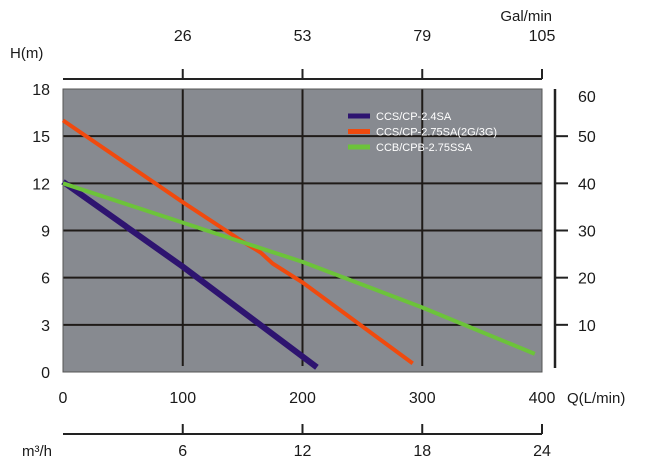 This screenshot has height=475, width=651. I want to click on right-tick-label: 30, so click(587, 232).